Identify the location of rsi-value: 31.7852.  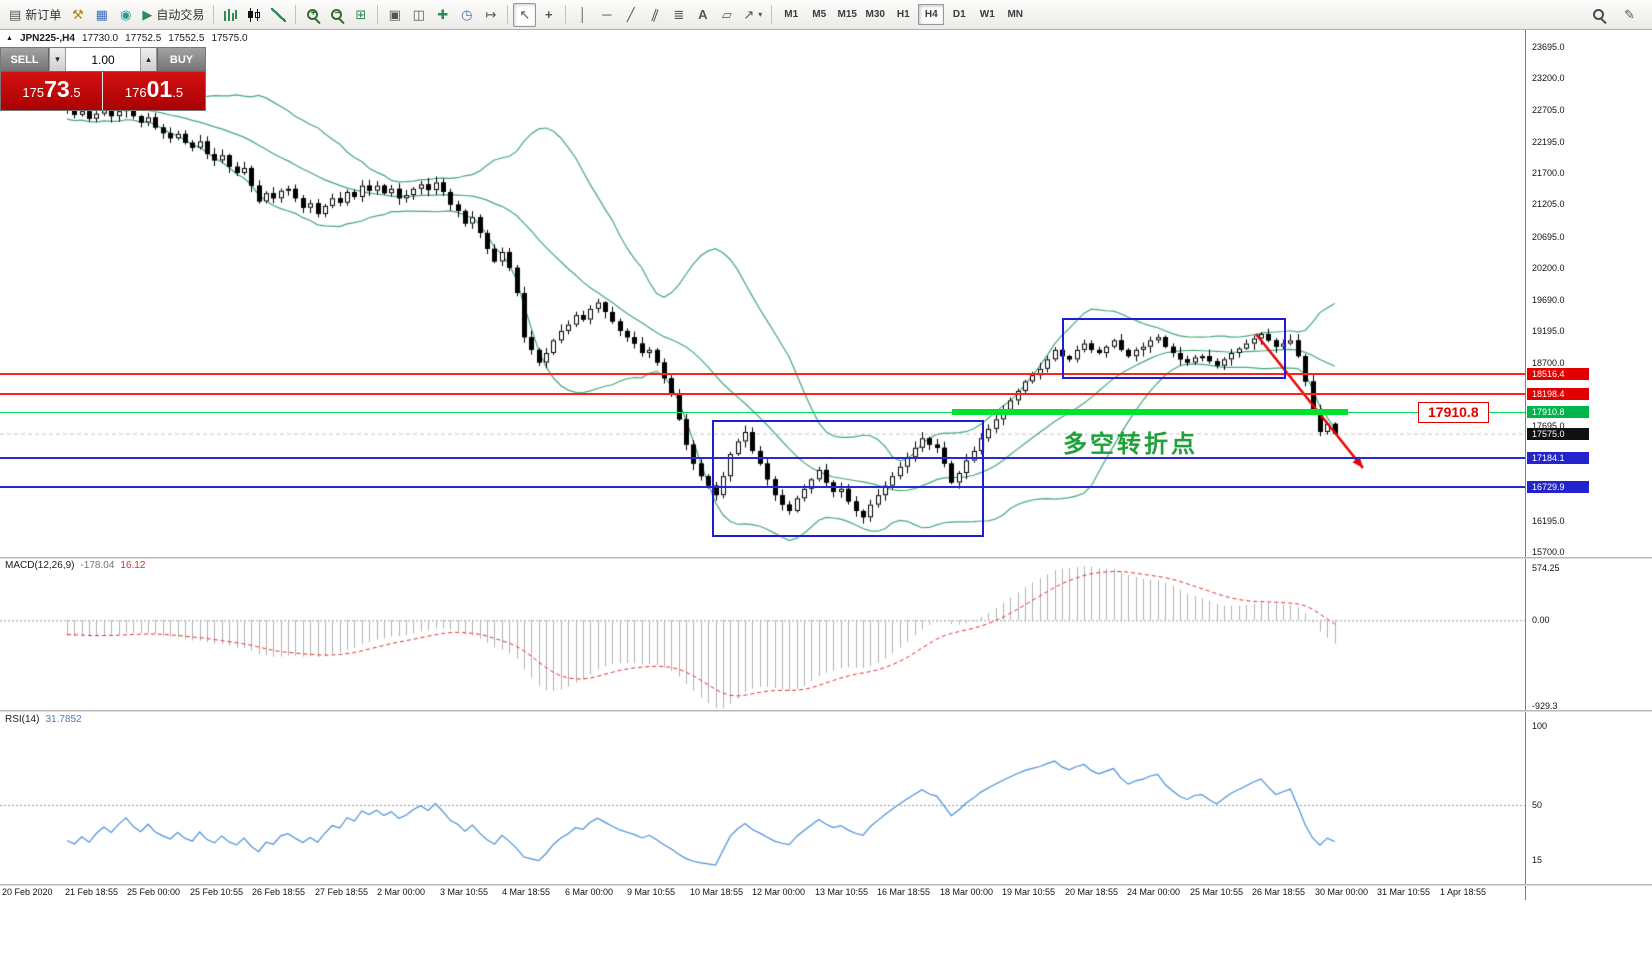
(63, 719).